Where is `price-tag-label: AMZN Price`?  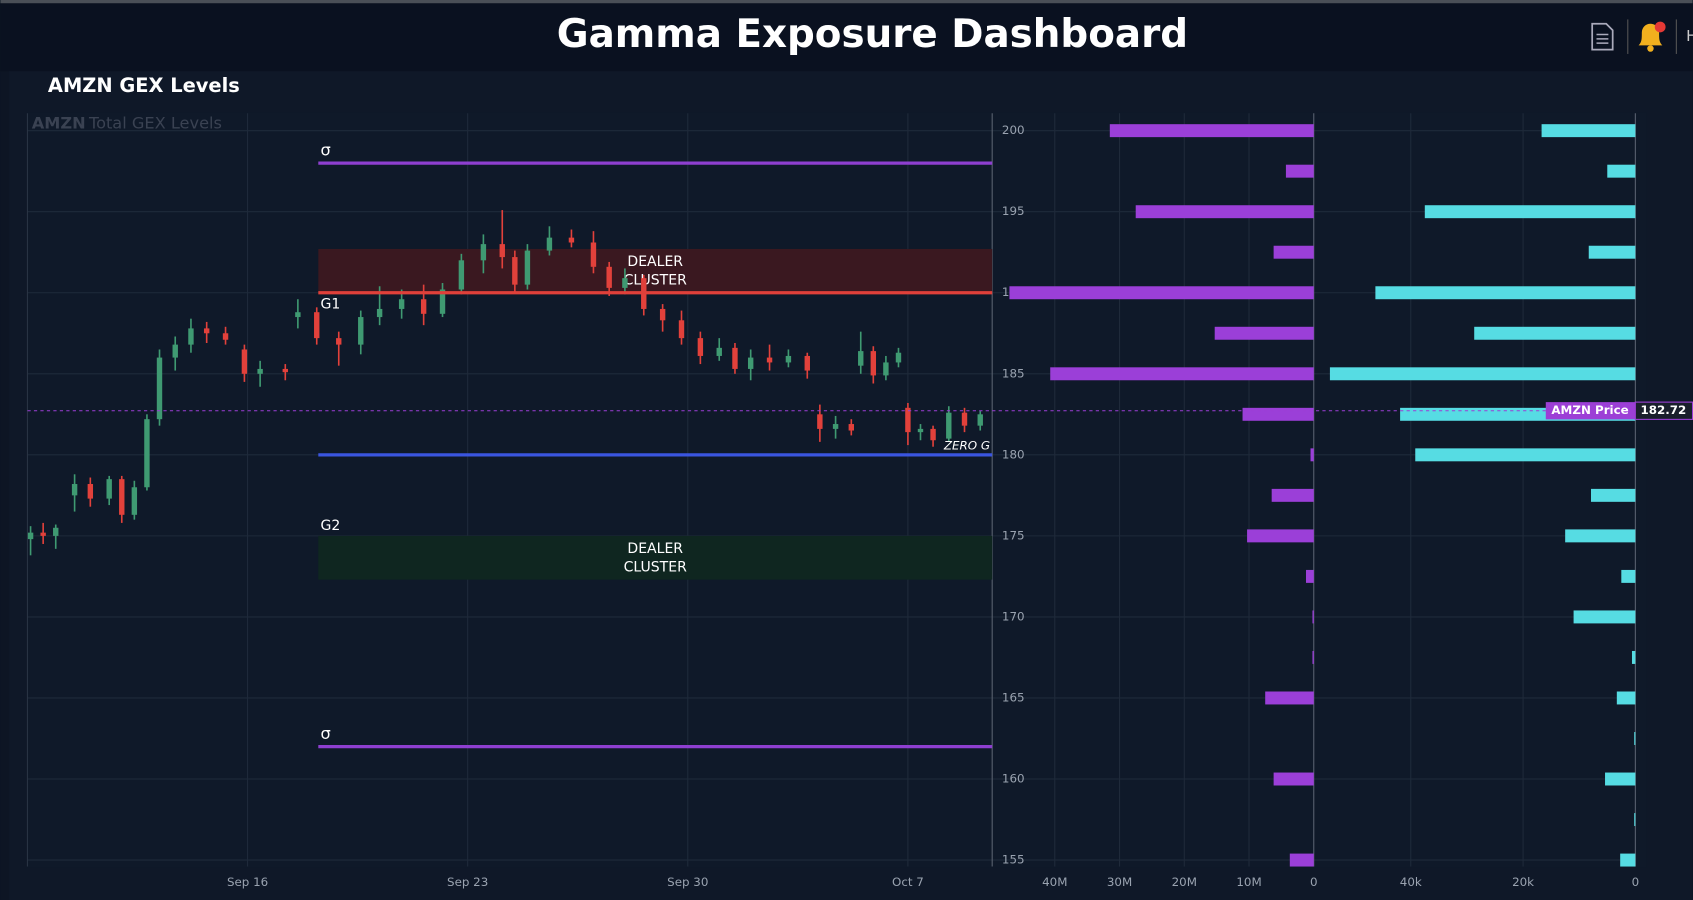
price-tag-label: AMZN Price is located at coordinates (1589, 410).